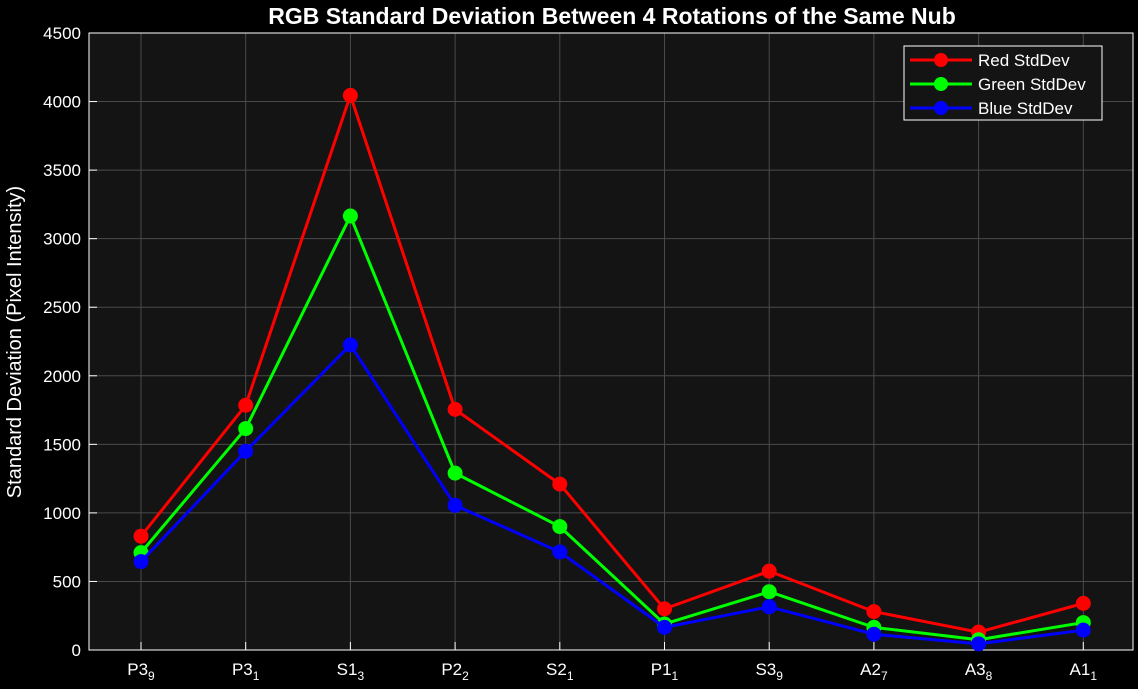 This screenshot has height=689, width=1138. Describe the element at coordinates (15, 342) in the screenshot. I see `y-axis-label: Standard Deviation (Pixel Intensity)` at that location.